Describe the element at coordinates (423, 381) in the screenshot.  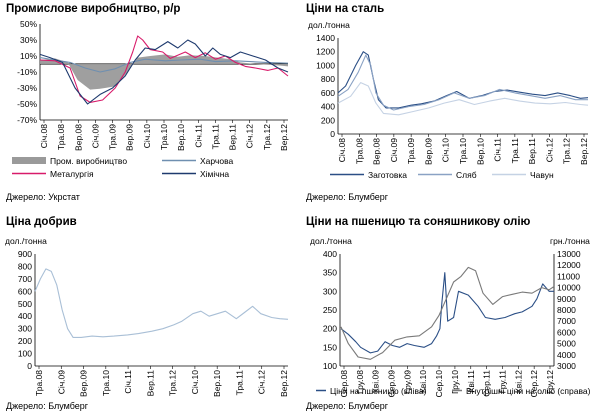
I see `x-tick-label: Кві.10` at that location.